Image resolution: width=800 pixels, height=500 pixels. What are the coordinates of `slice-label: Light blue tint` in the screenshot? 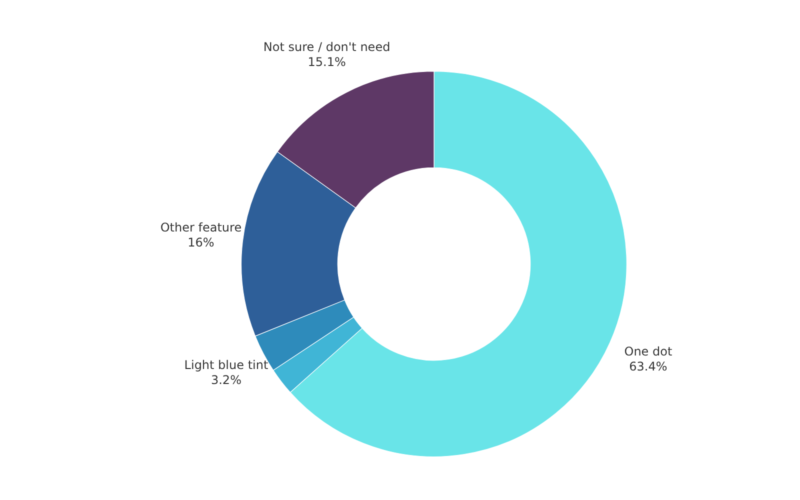 It's located at (226, 365).